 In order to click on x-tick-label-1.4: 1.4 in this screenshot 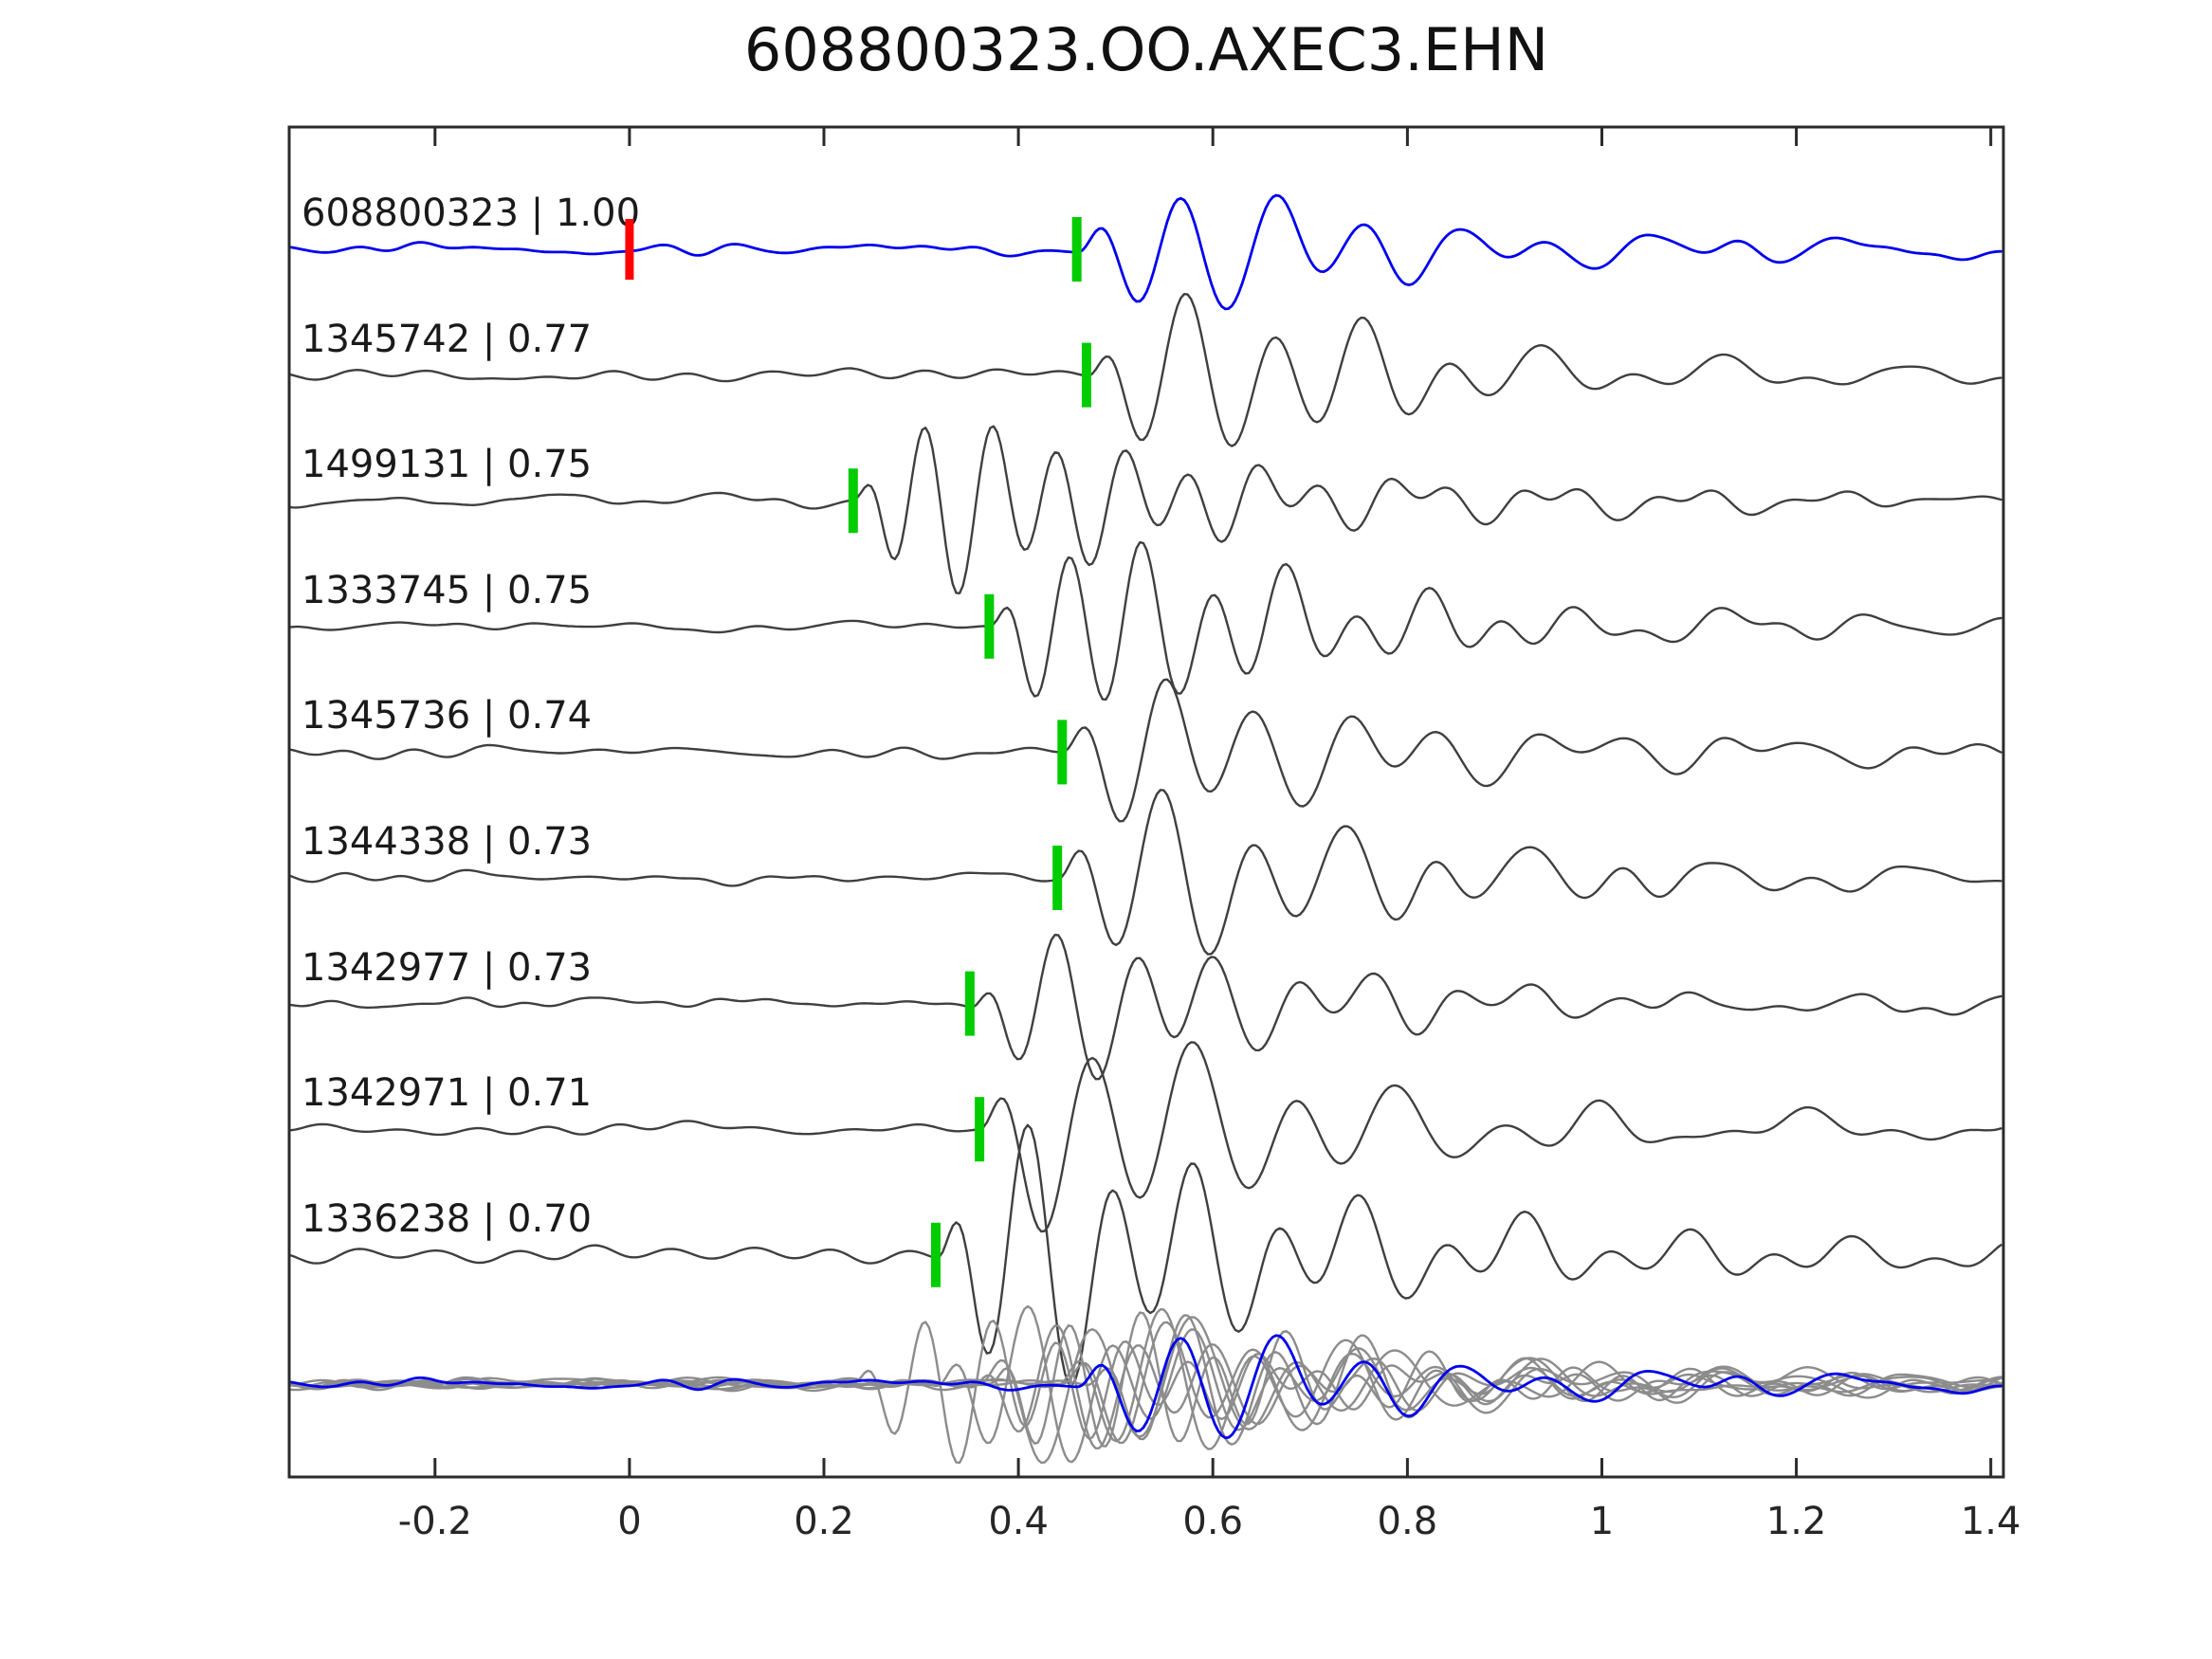, I will do `click(1990, 1521)`.